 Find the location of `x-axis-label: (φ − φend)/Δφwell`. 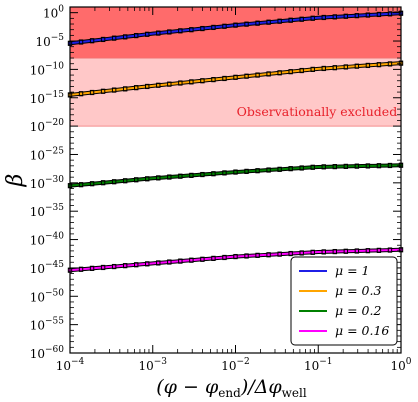

x-axis-label: (φ − φend)/Δφwell is located at coordinates (231, 388).